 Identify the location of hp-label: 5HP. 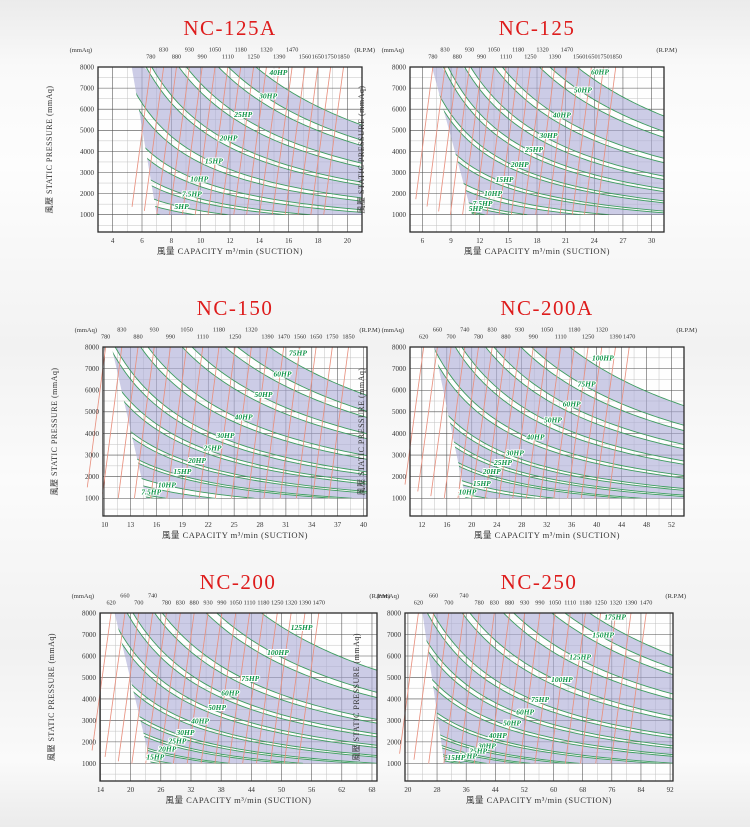
(476, 208).